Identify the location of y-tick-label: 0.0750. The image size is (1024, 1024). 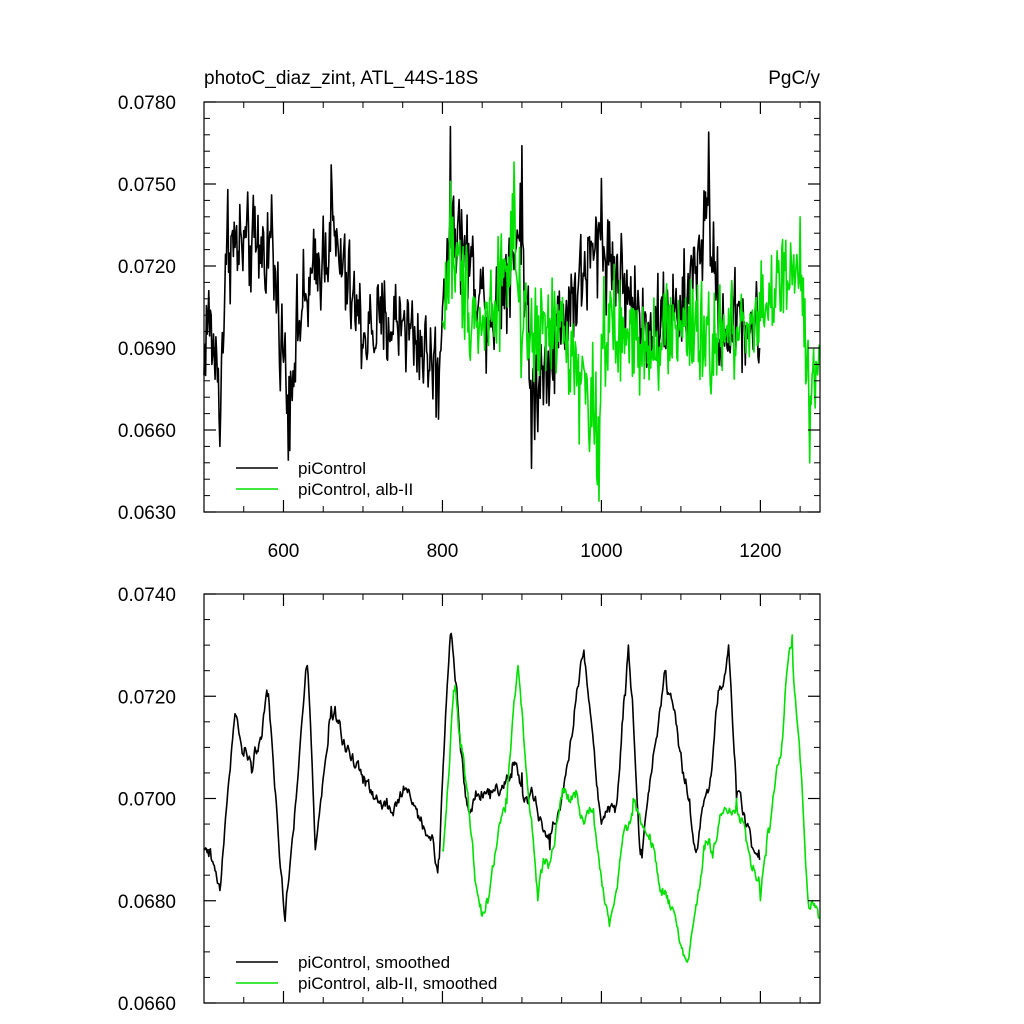
(147, 185).